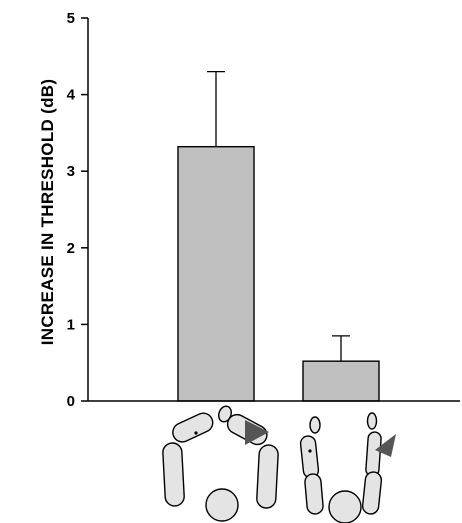  I want to click on bar-arms-raised-posture, so click(341, 381).